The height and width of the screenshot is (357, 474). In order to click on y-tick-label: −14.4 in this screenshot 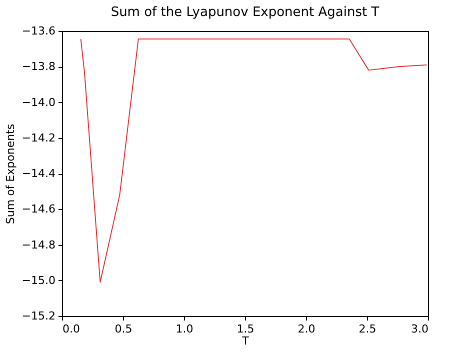, I will do `click(39, 173)`.